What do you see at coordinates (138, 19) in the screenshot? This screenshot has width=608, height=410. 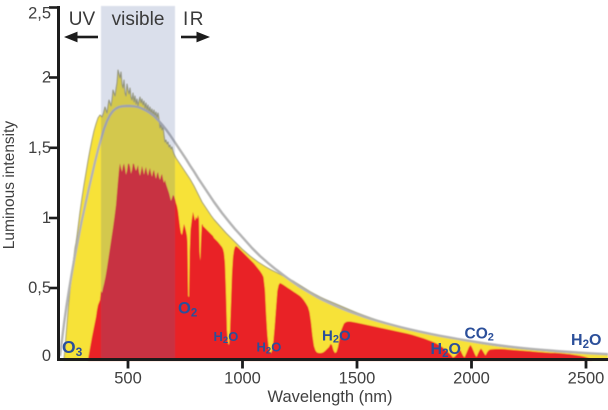 I see `svg-text: visible` at bounding box center [138, 19].